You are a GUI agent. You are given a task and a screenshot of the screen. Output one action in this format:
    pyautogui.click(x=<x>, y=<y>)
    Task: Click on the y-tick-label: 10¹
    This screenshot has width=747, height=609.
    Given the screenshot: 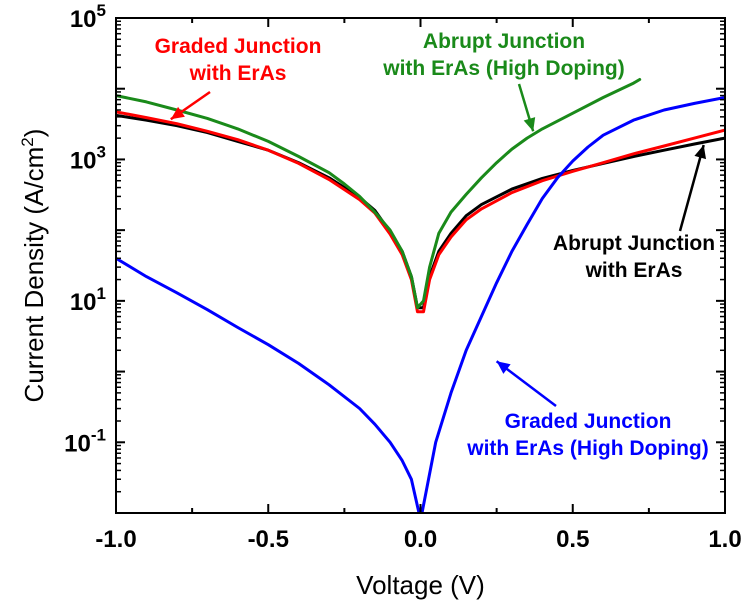 What is the action you would take?
    pyautogui.click(x=88, y=300)
    